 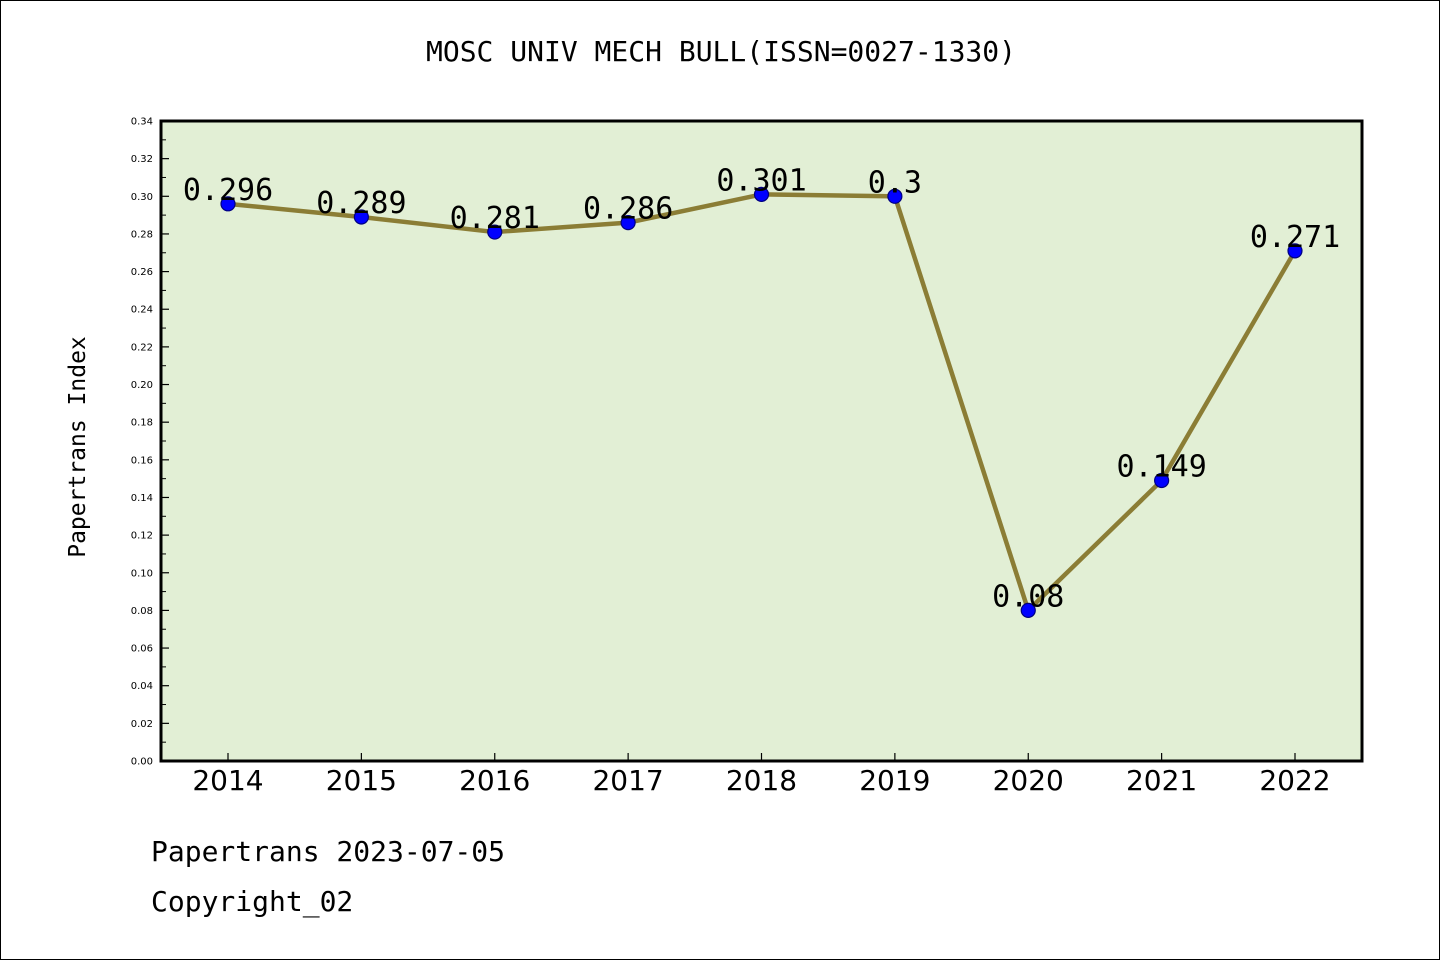 What do you see at coordinates (1028, 596) in the screenshot?
I see `data-label: 0.08` at bounding box center [1028, 596].